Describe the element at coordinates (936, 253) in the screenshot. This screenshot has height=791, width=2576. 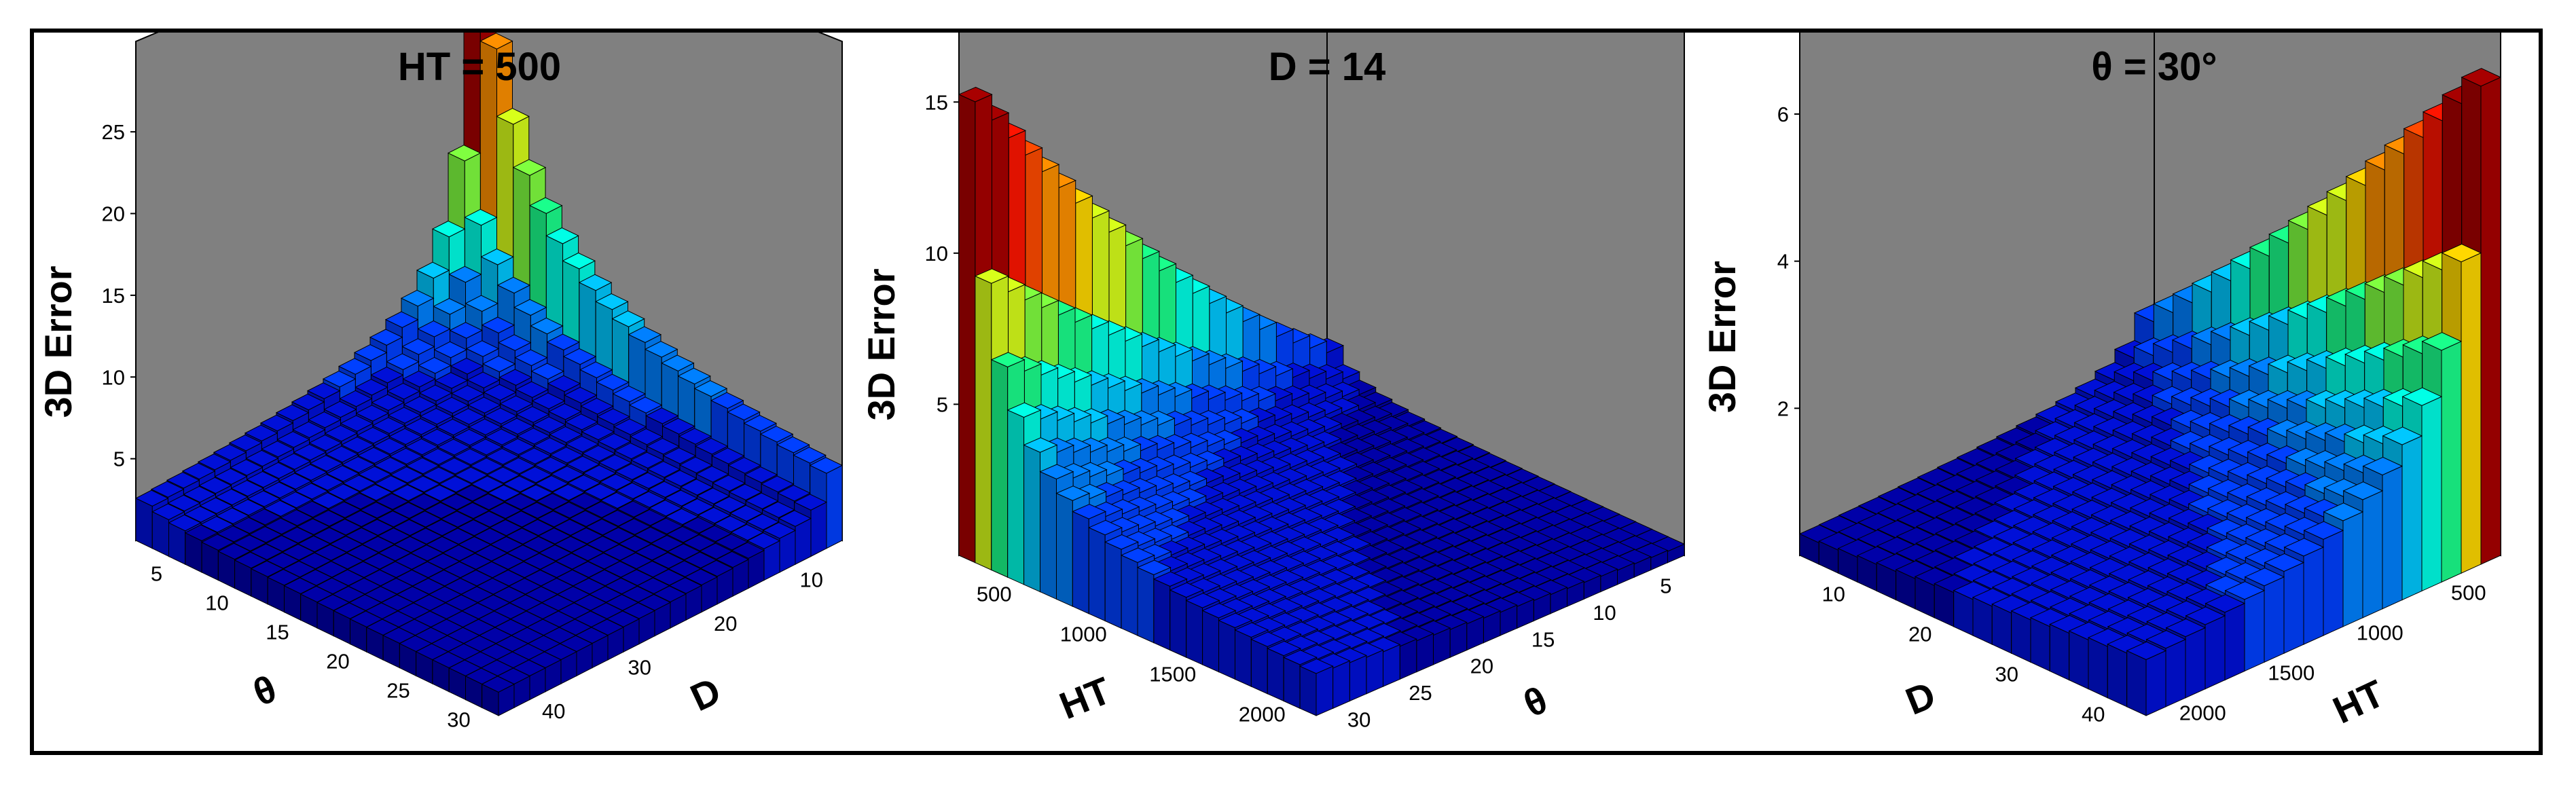
I see `z-tick-label: 10` at that location.